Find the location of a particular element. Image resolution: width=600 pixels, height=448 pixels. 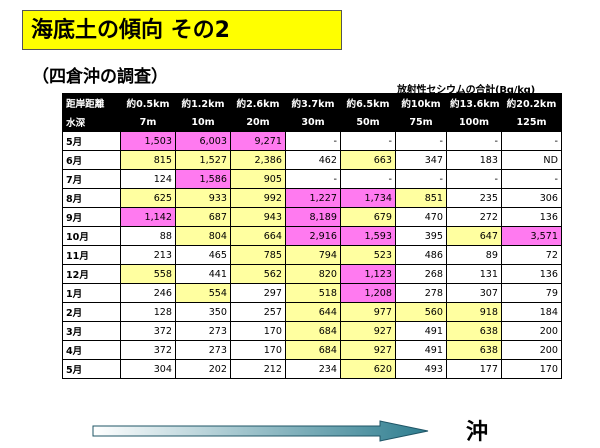

value-cell: 933 is located at coordinates (203, 198).